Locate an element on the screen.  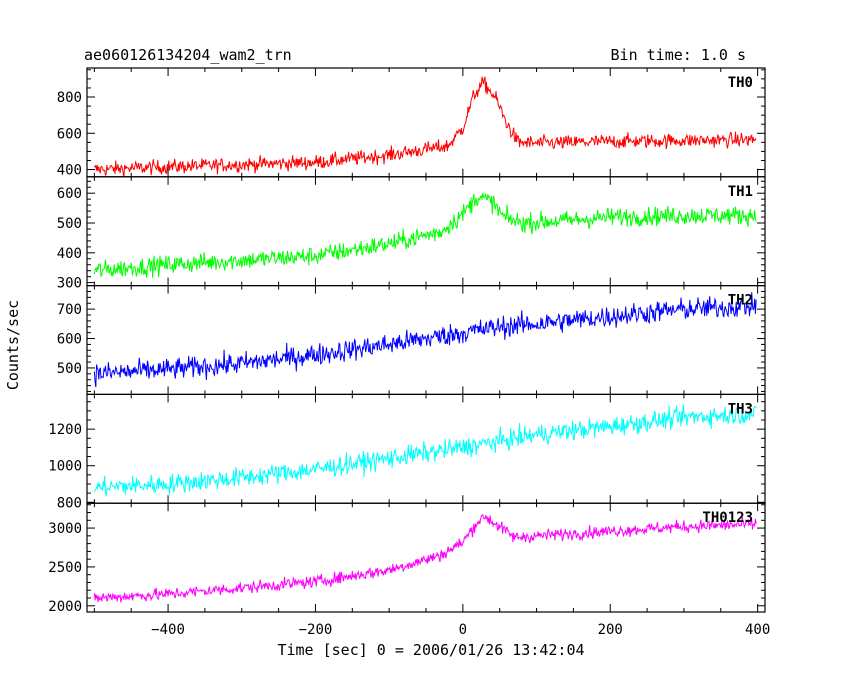
x-tick-label: 200 is located at coordinates (610, 630).